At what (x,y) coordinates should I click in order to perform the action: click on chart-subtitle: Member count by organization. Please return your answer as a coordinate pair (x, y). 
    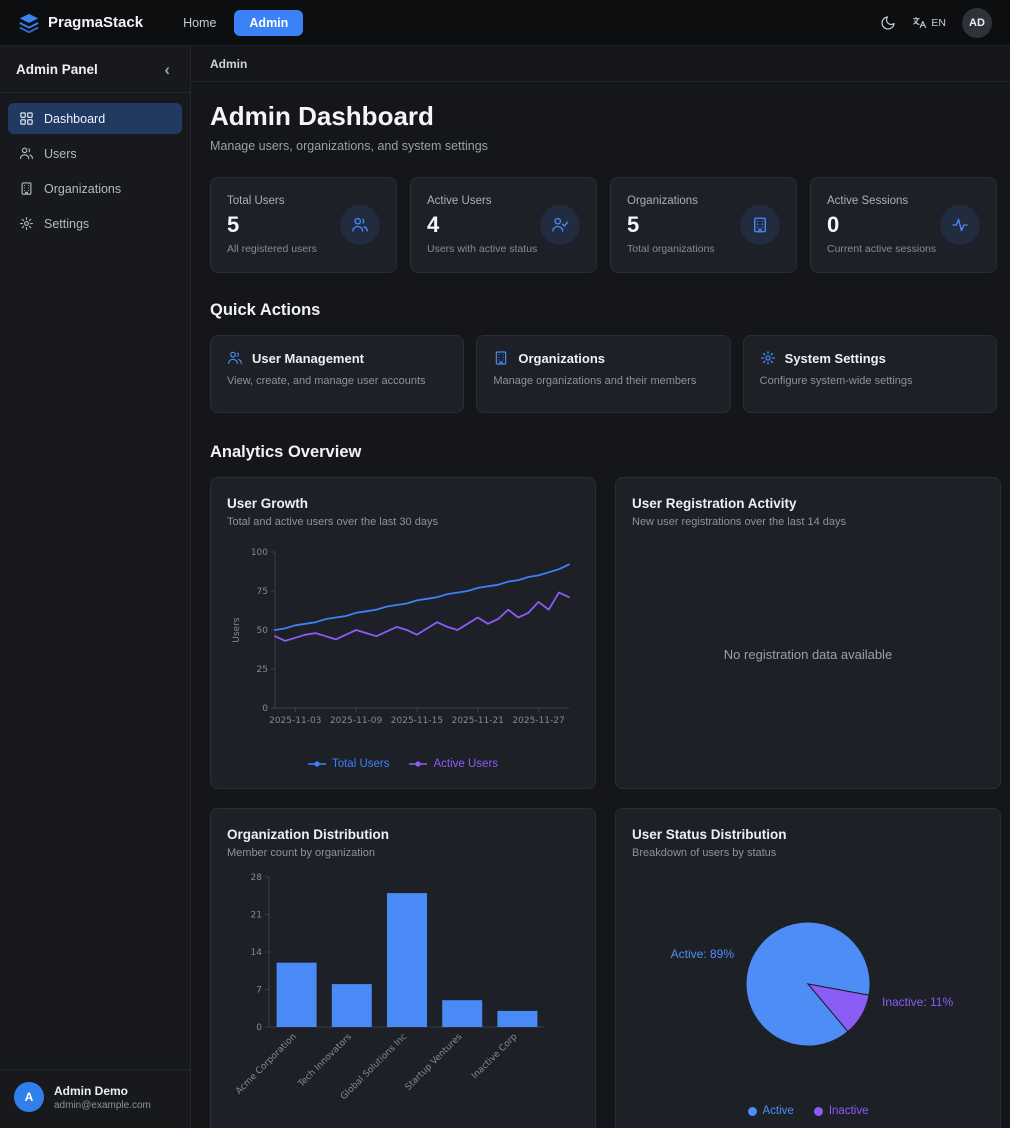
    Looking at the image, I should click on (301, 853).